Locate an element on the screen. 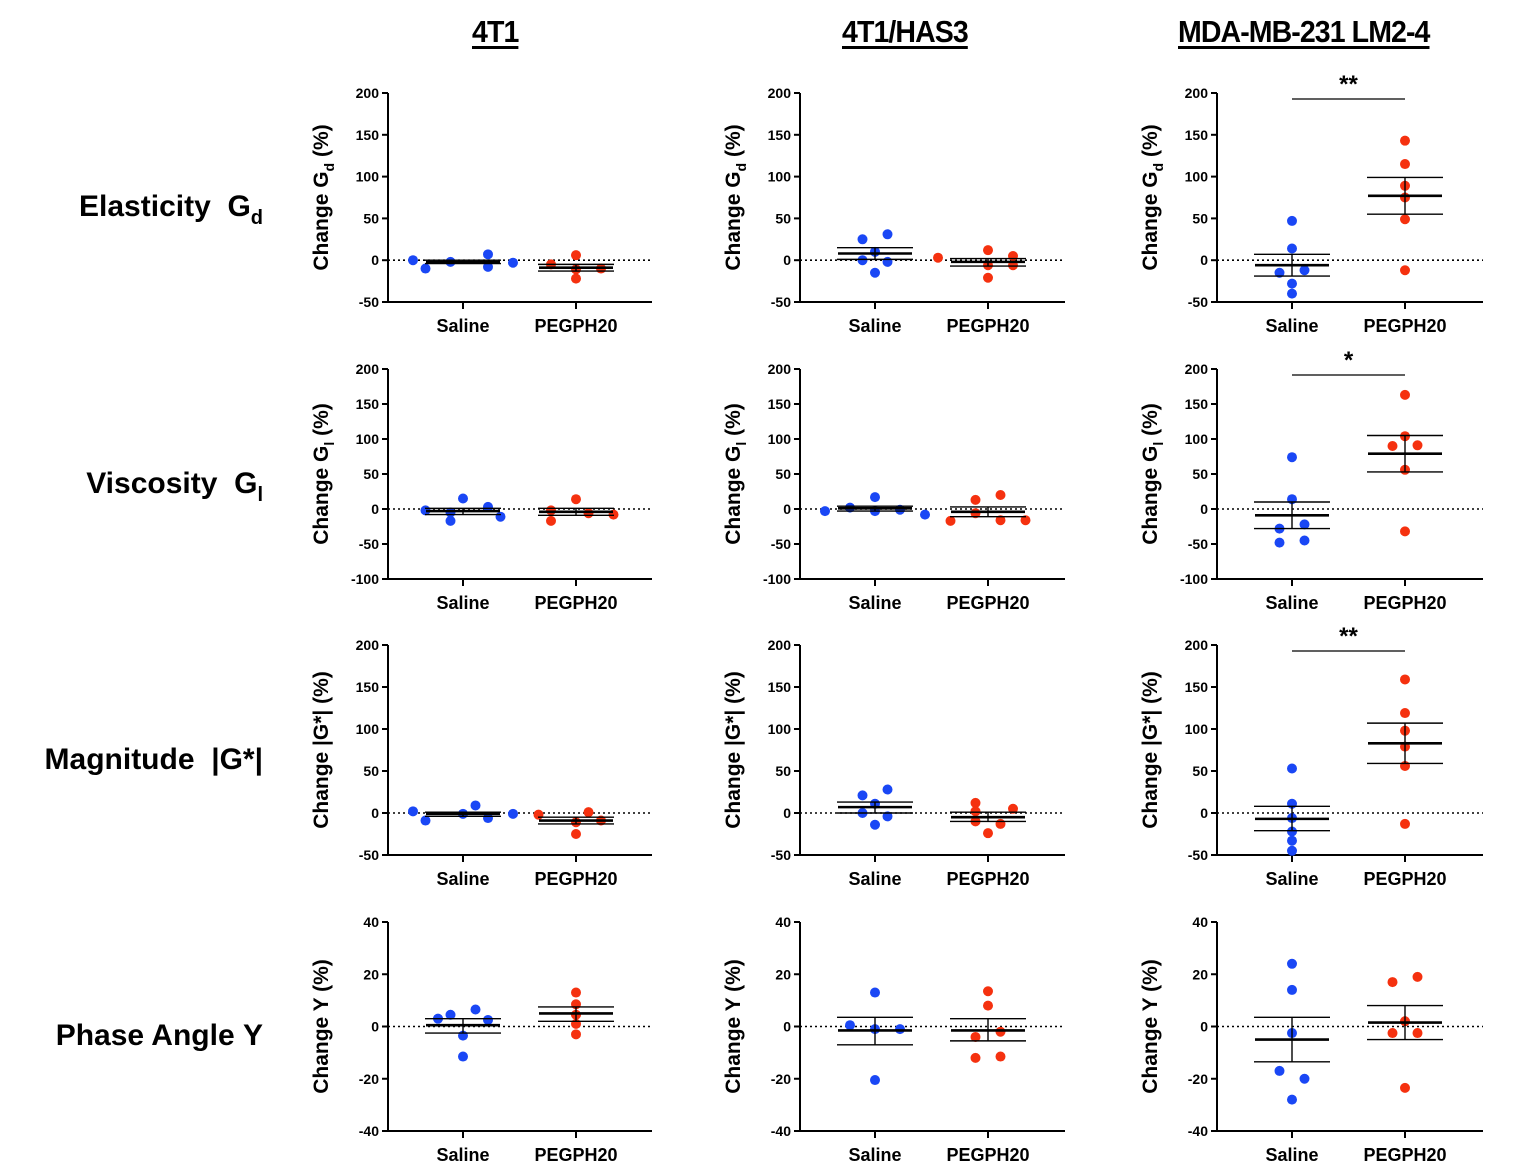 Image resolution: width=1533 pixels, height=1168 pixels. row-label-elasticity: Elasticity Gd is located at coordinates (171, 210).